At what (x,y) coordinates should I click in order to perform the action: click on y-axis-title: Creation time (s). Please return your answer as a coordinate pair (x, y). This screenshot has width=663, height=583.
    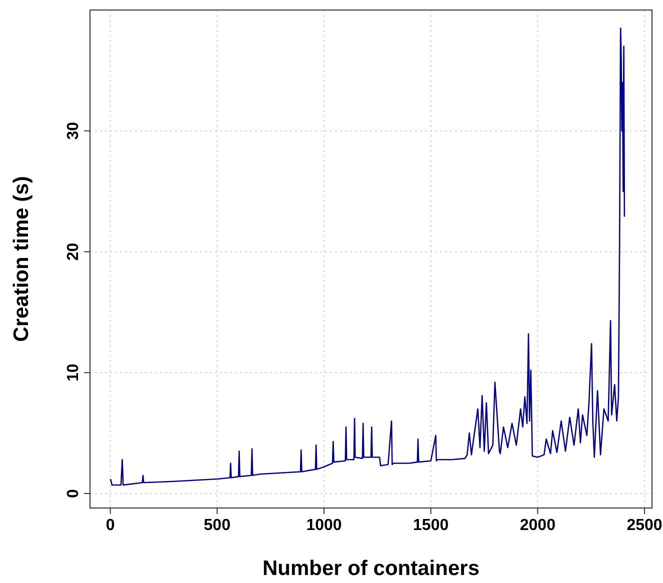
    Looking at the image, I should click on (21, 259).